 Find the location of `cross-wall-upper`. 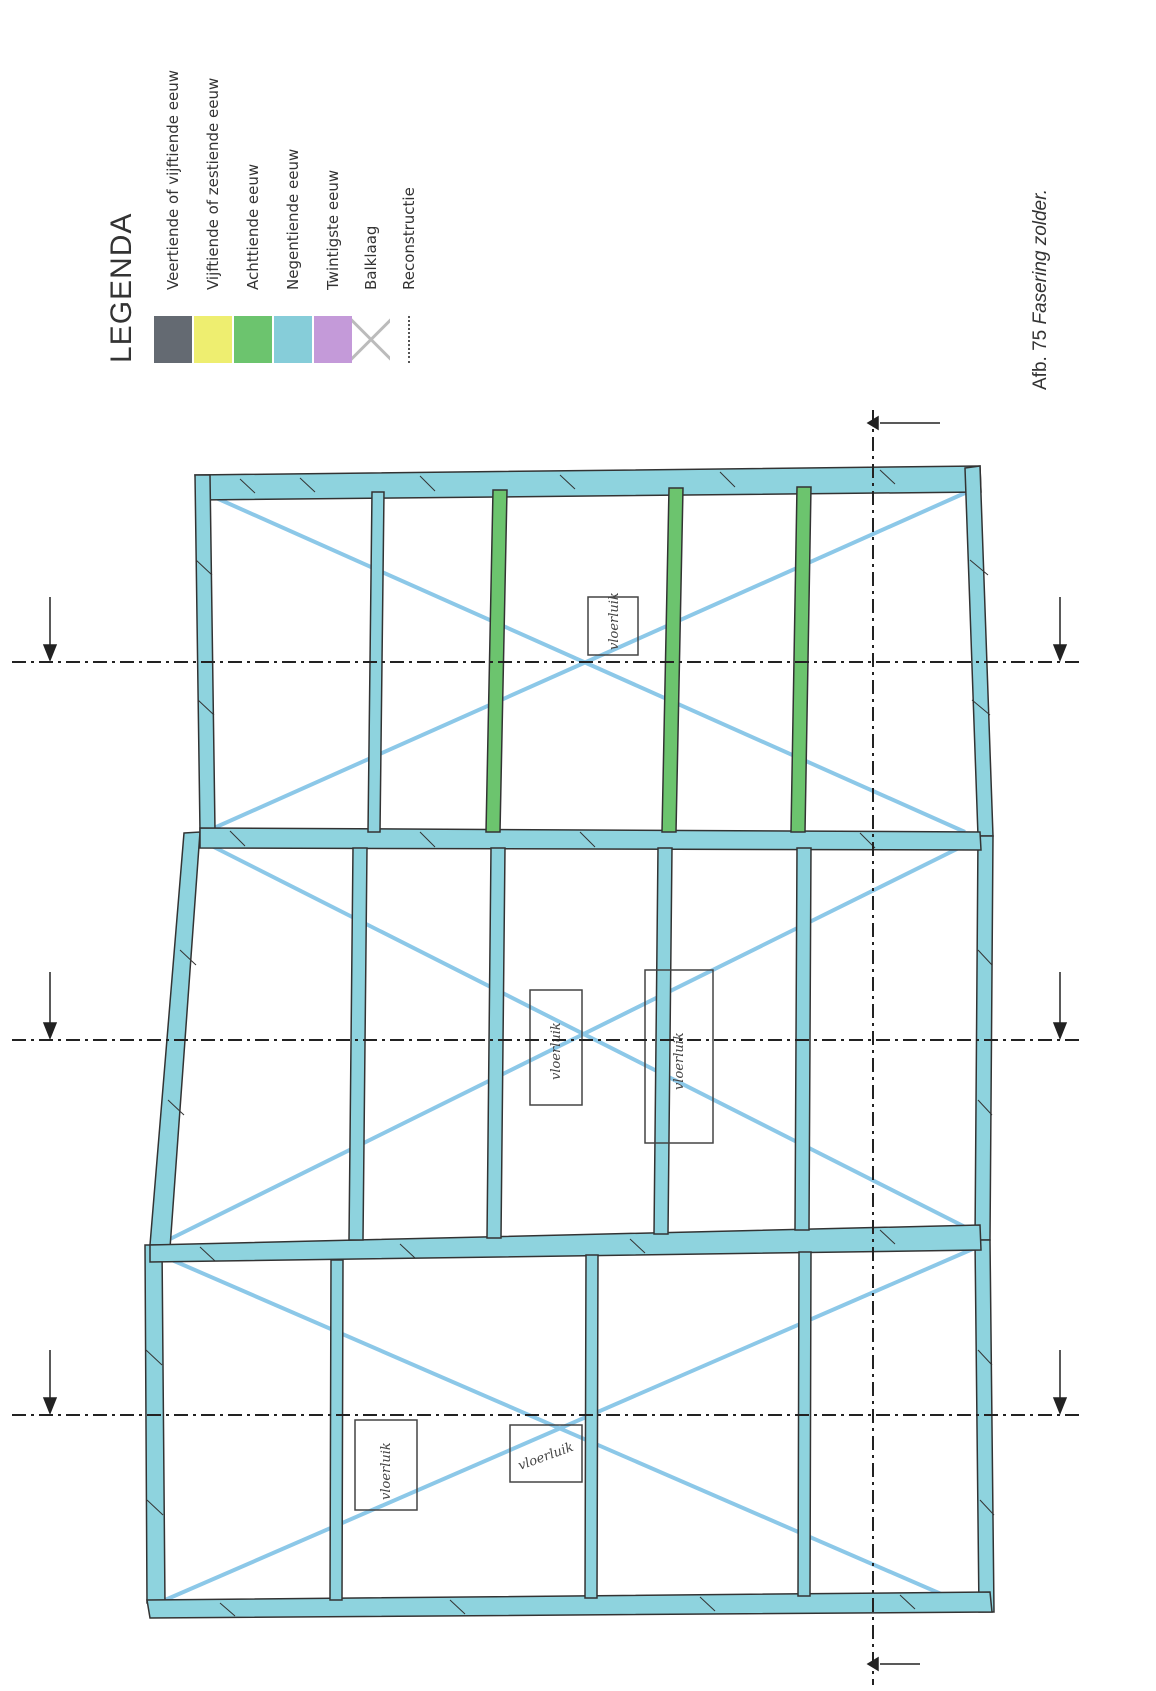

cross-wall-upper is located at coordinates (590, 839).